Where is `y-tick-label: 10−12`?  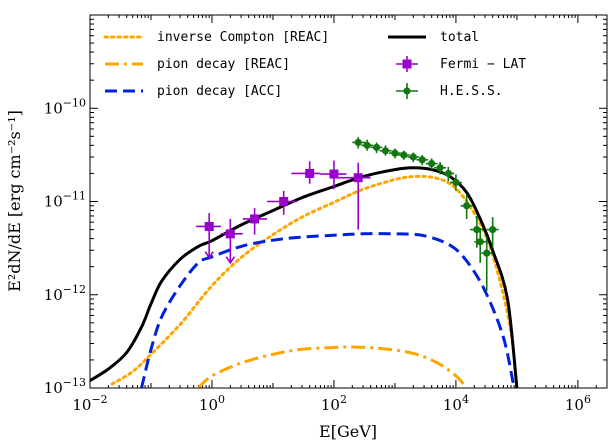
y-tick-label: 10−12 is located at coordinates (65, 293).